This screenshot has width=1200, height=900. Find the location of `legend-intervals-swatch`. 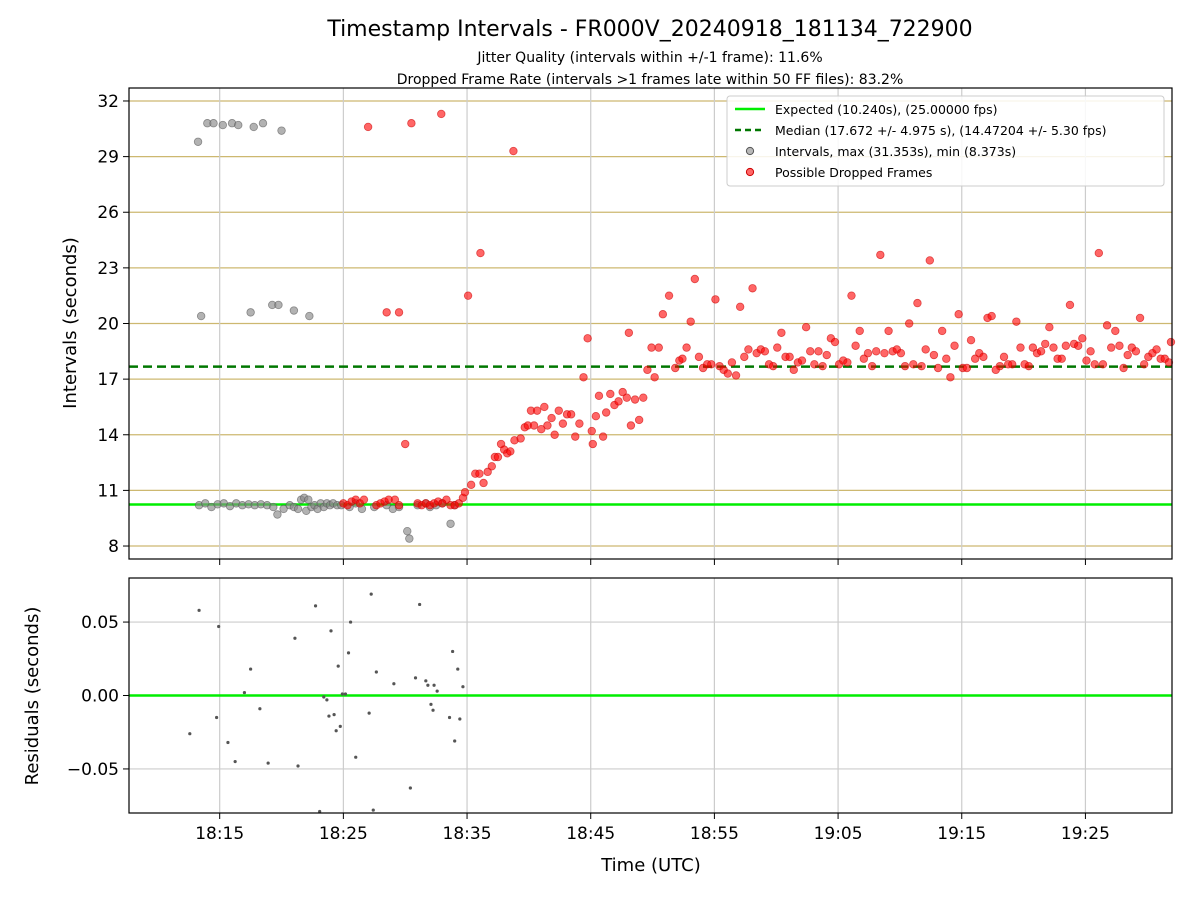

legend-intervals-swatch is located at coordinates (750, 151).